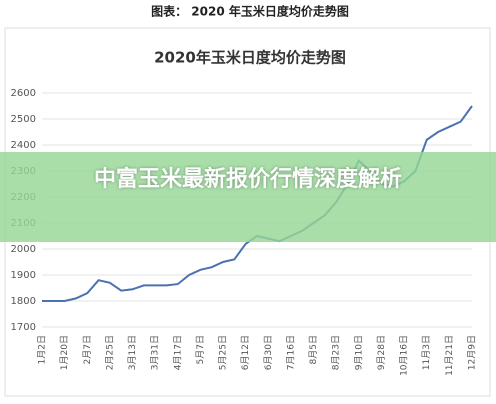 Image resolution: width=496 pixels, height=404 pixels. I want to click on x-tick-label: 5月25日, so click(223, 352).